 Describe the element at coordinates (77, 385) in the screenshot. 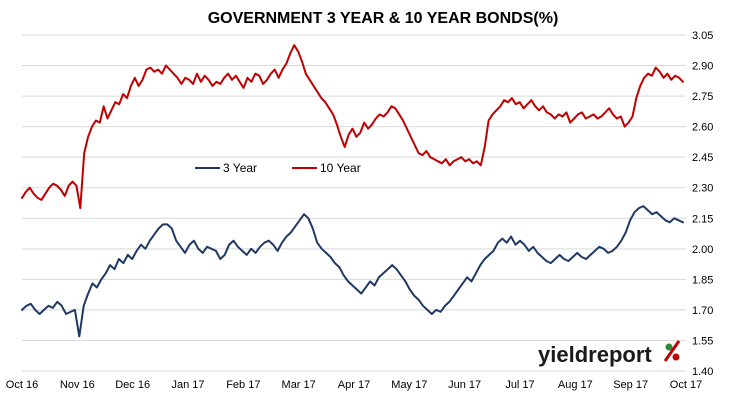

I see `x-tick-label: Nov 16` at that location.